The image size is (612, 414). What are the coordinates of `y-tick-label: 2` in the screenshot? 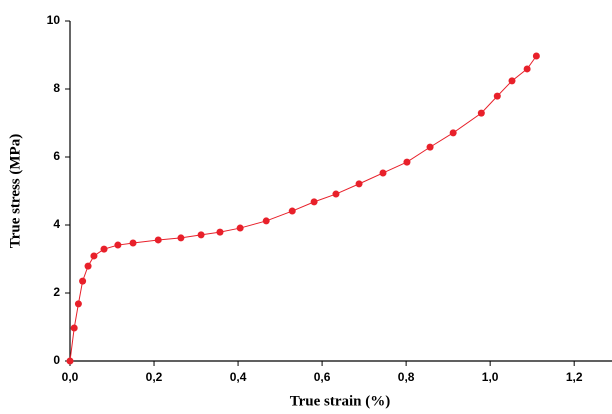 It's located at (56, 292).